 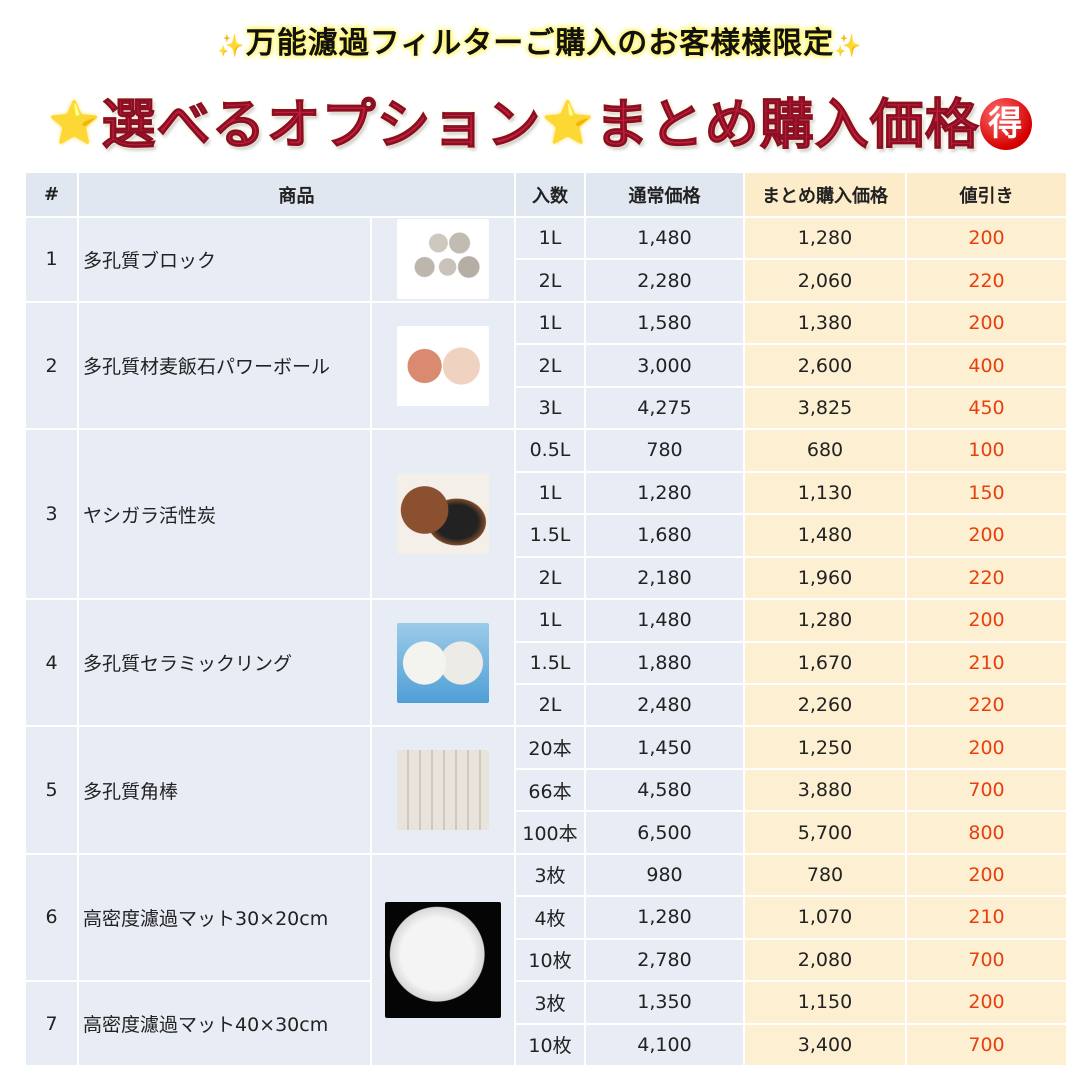 What do you see at coordinates (986, 408) in the screenshot?
I see `discount: 450` at bounding box center [986, 408].